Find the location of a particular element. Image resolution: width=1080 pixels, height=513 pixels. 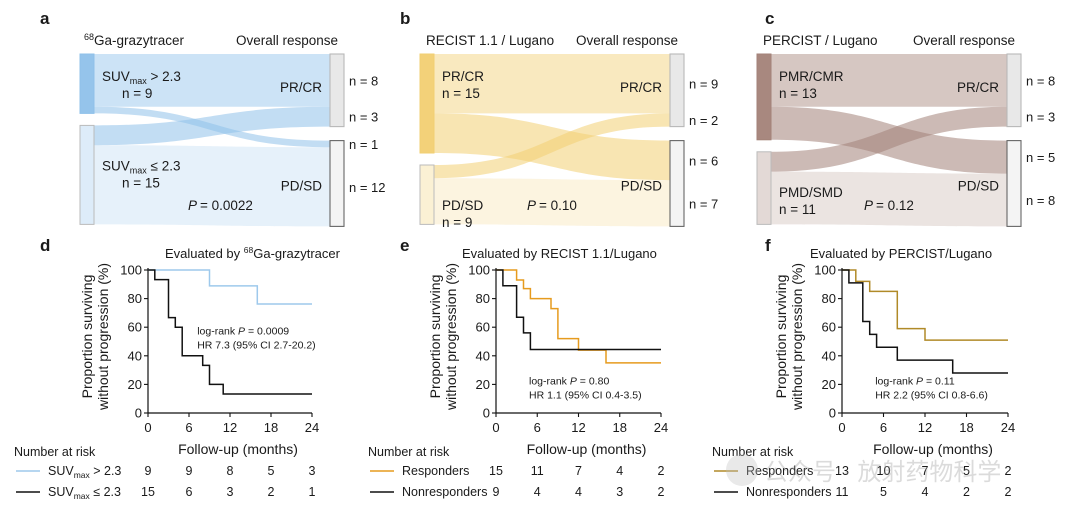

risk-count: 13 is located at coordinates (842, 471).